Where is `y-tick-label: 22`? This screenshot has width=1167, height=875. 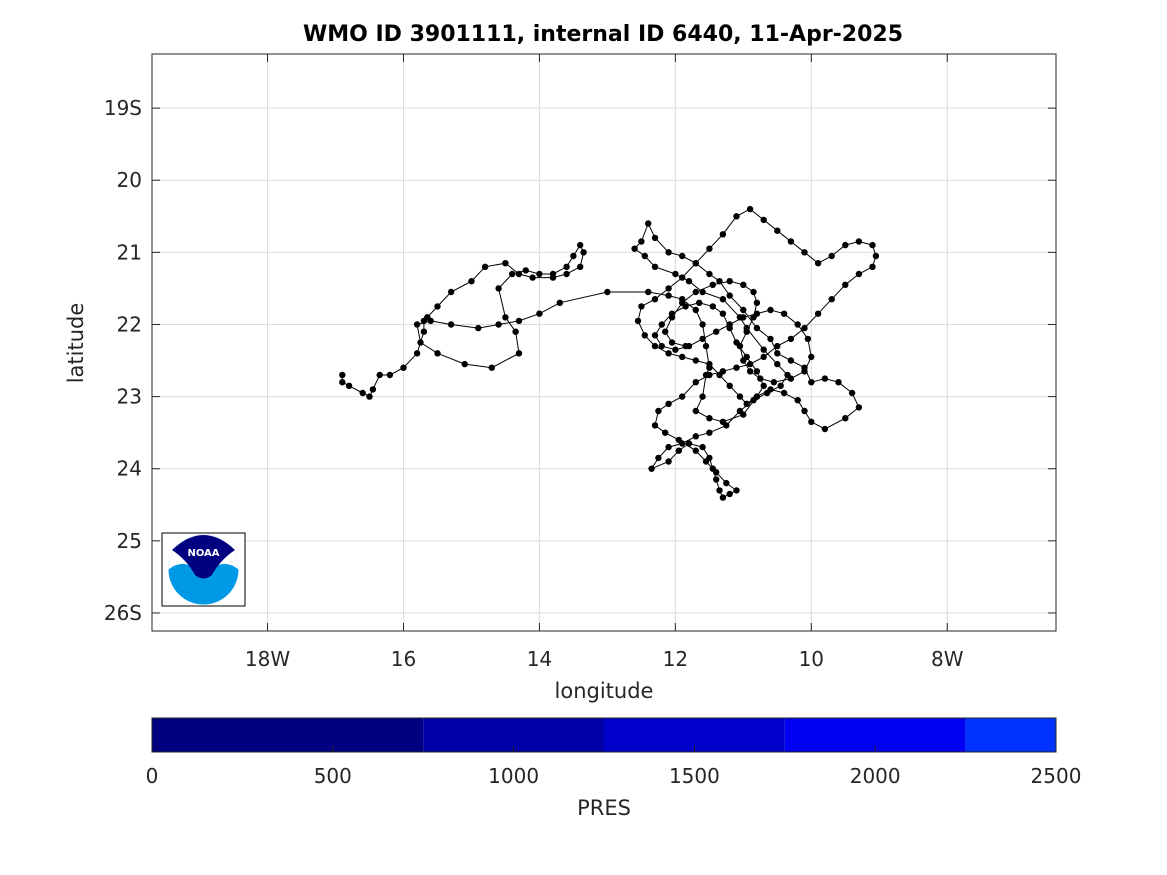 y-tick-label: 22 is located at coordinates (129, 324).